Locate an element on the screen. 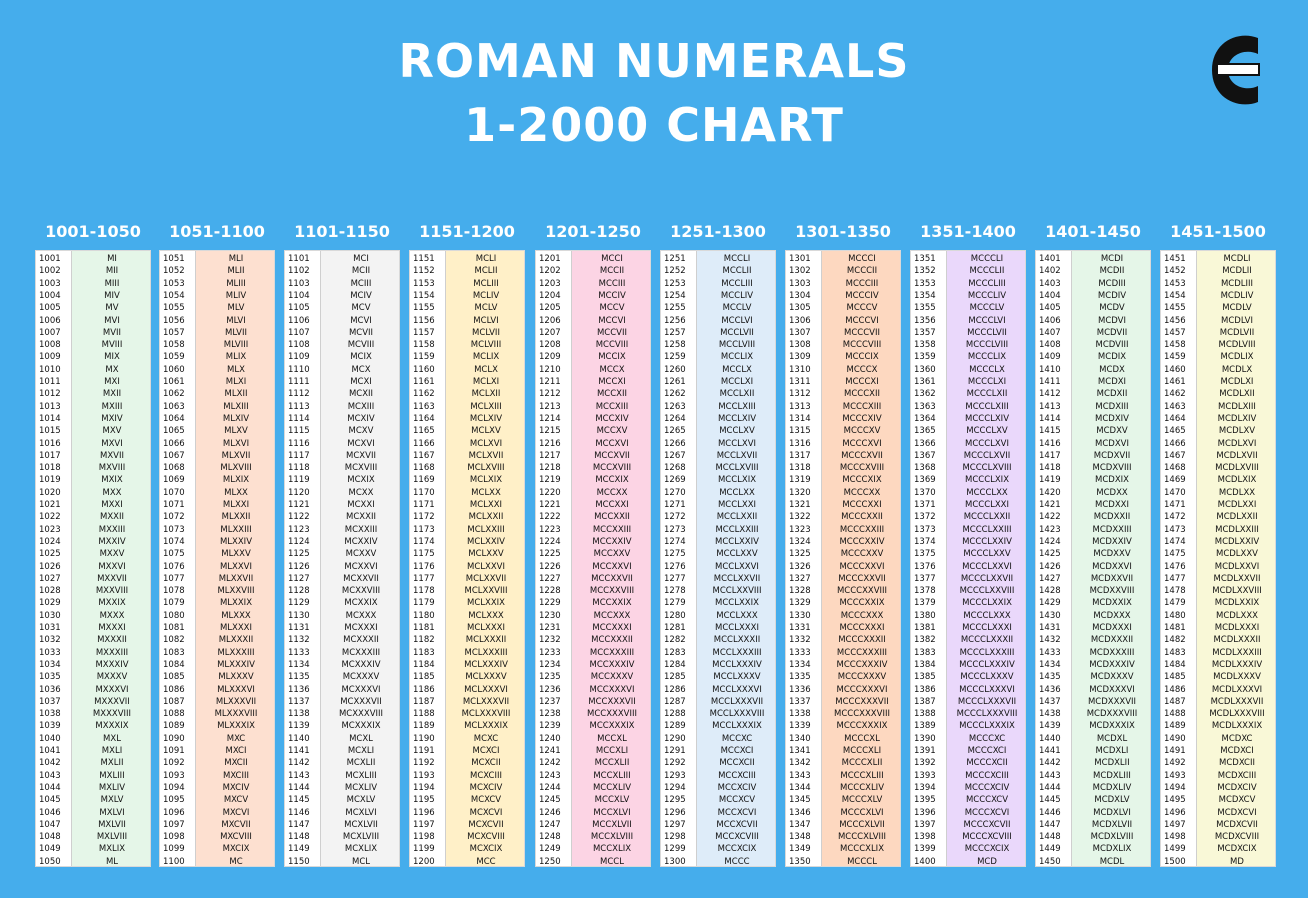 This screenshot has height=898, width=1308. roman-cell: MCXXIII is located at coordinates (361, 529).